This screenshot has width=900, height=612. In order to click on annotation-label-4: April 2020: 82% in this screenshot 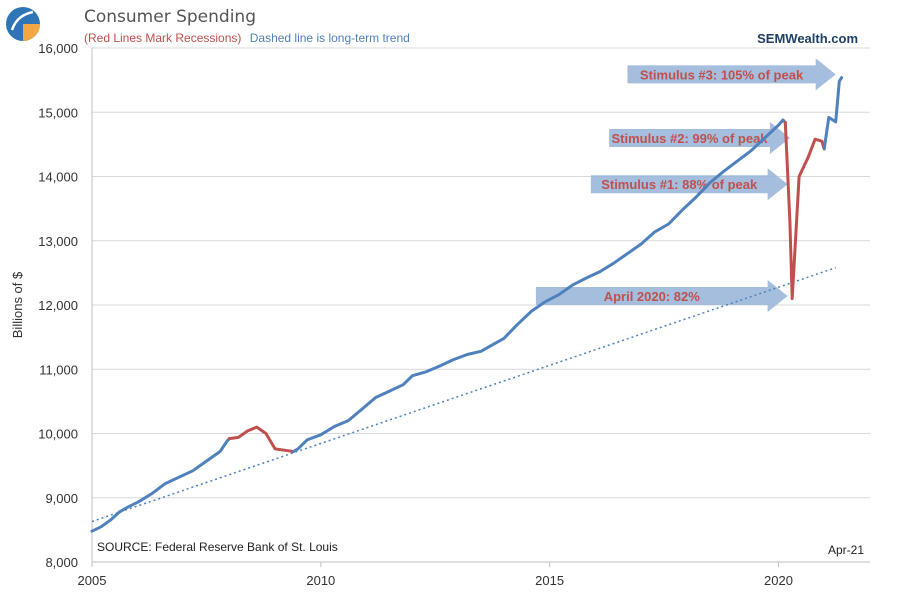, I will do `click(652, 296)`.